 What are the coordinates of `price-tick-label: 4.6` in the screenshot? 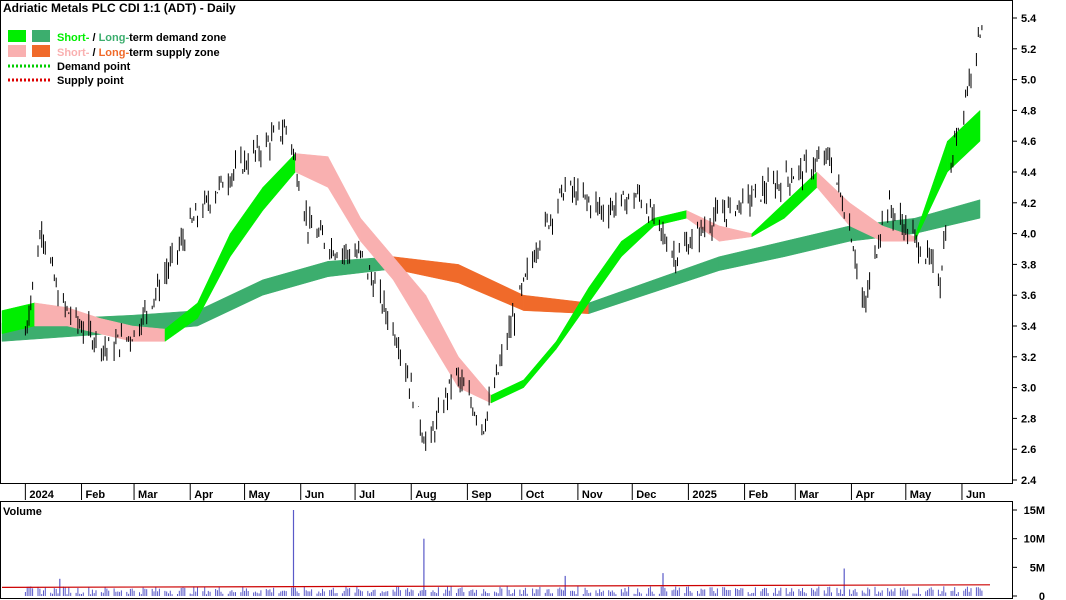 It's located at (1028, 142).